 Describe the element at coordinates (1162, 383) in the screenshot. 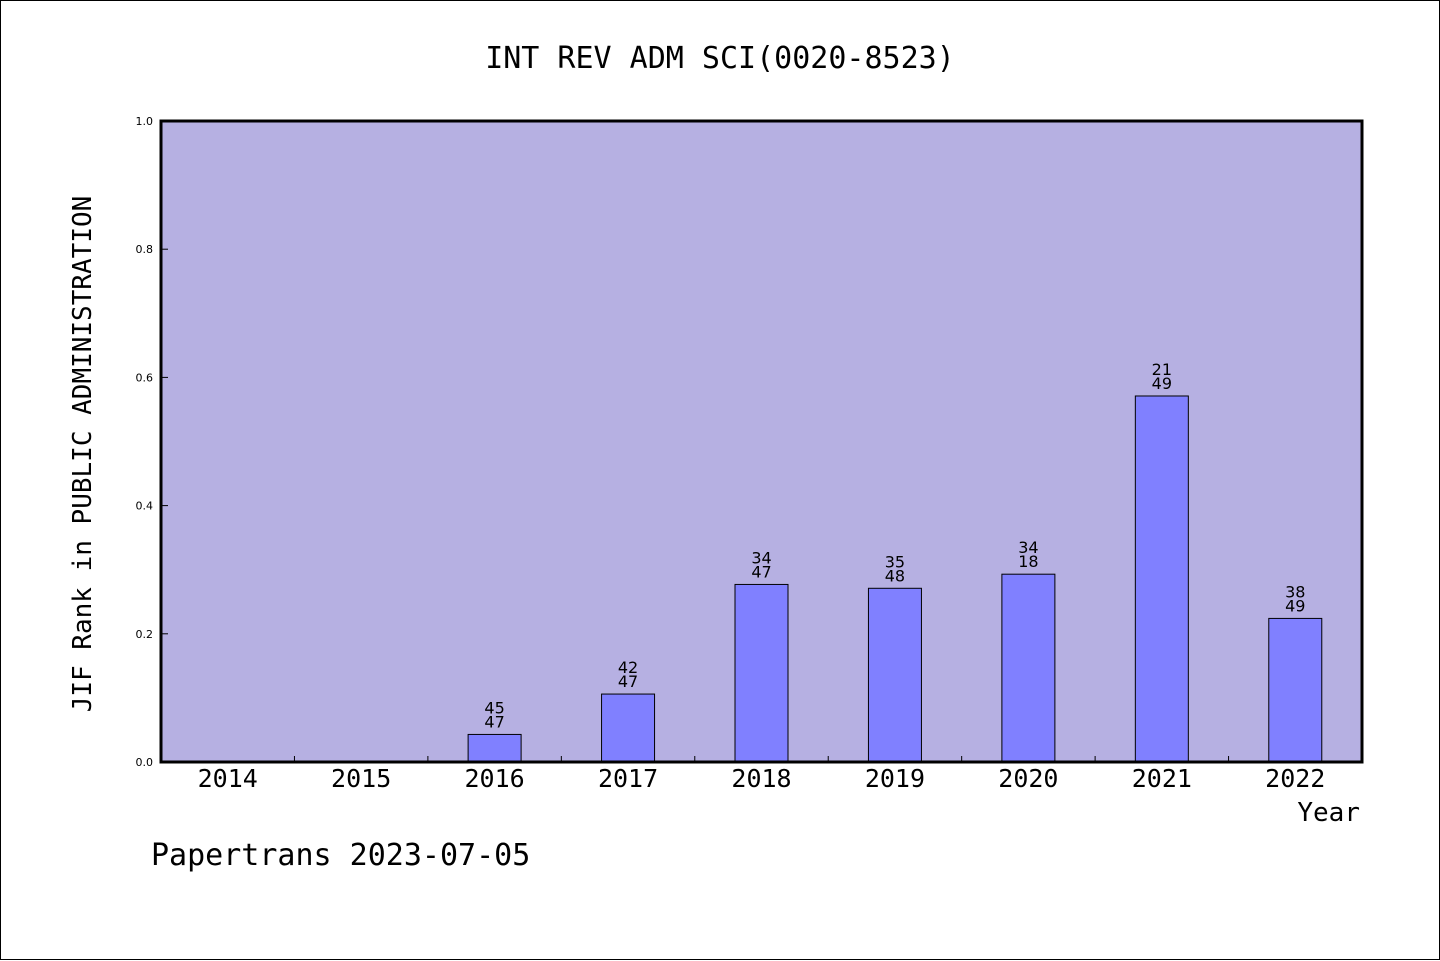

I see `bar-total-label-2021: 49` at that location.